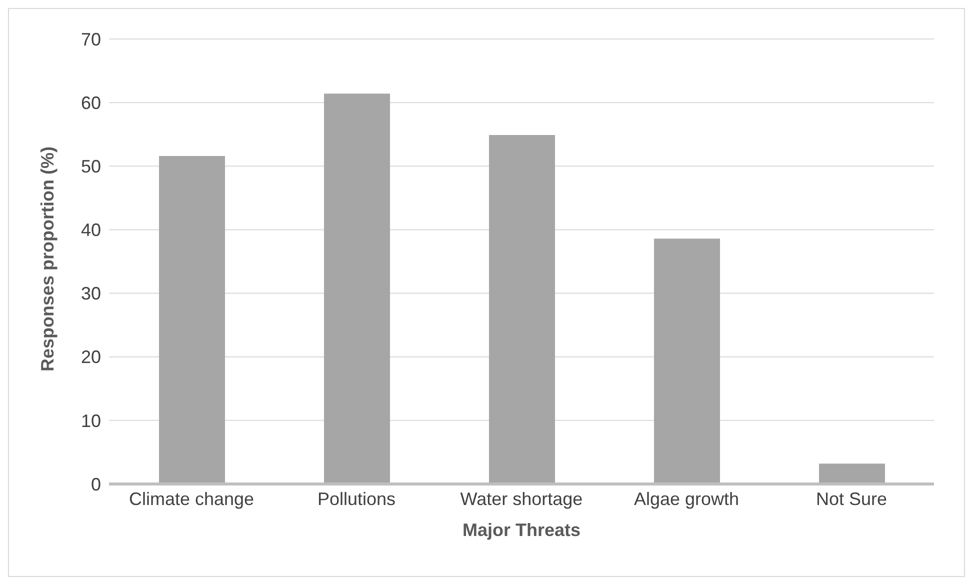 This screenshot has width=971, height=583. I want to click on y-tick-label: 70, so click(90, 39).